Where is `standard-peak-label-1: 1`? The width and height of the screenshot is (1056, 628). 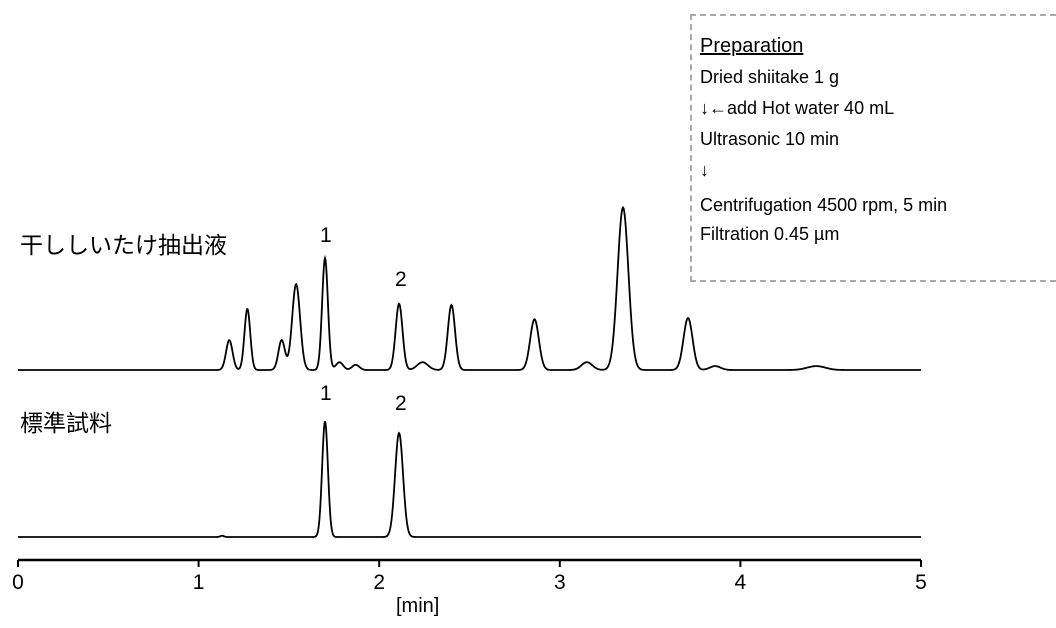 standard-peak-label-1: 1 is located at coordinates (326, 393).